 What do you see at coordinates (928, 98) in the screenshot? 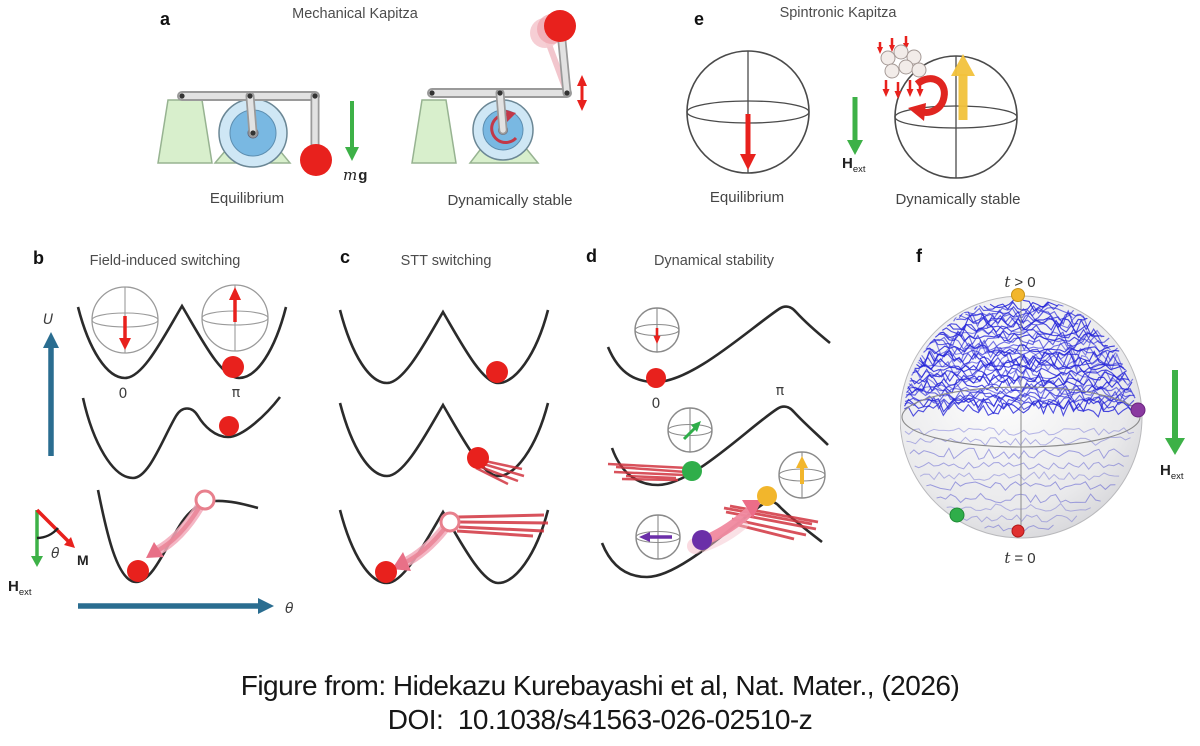
I see `injection-arrow` at bounding box center [928, 98].